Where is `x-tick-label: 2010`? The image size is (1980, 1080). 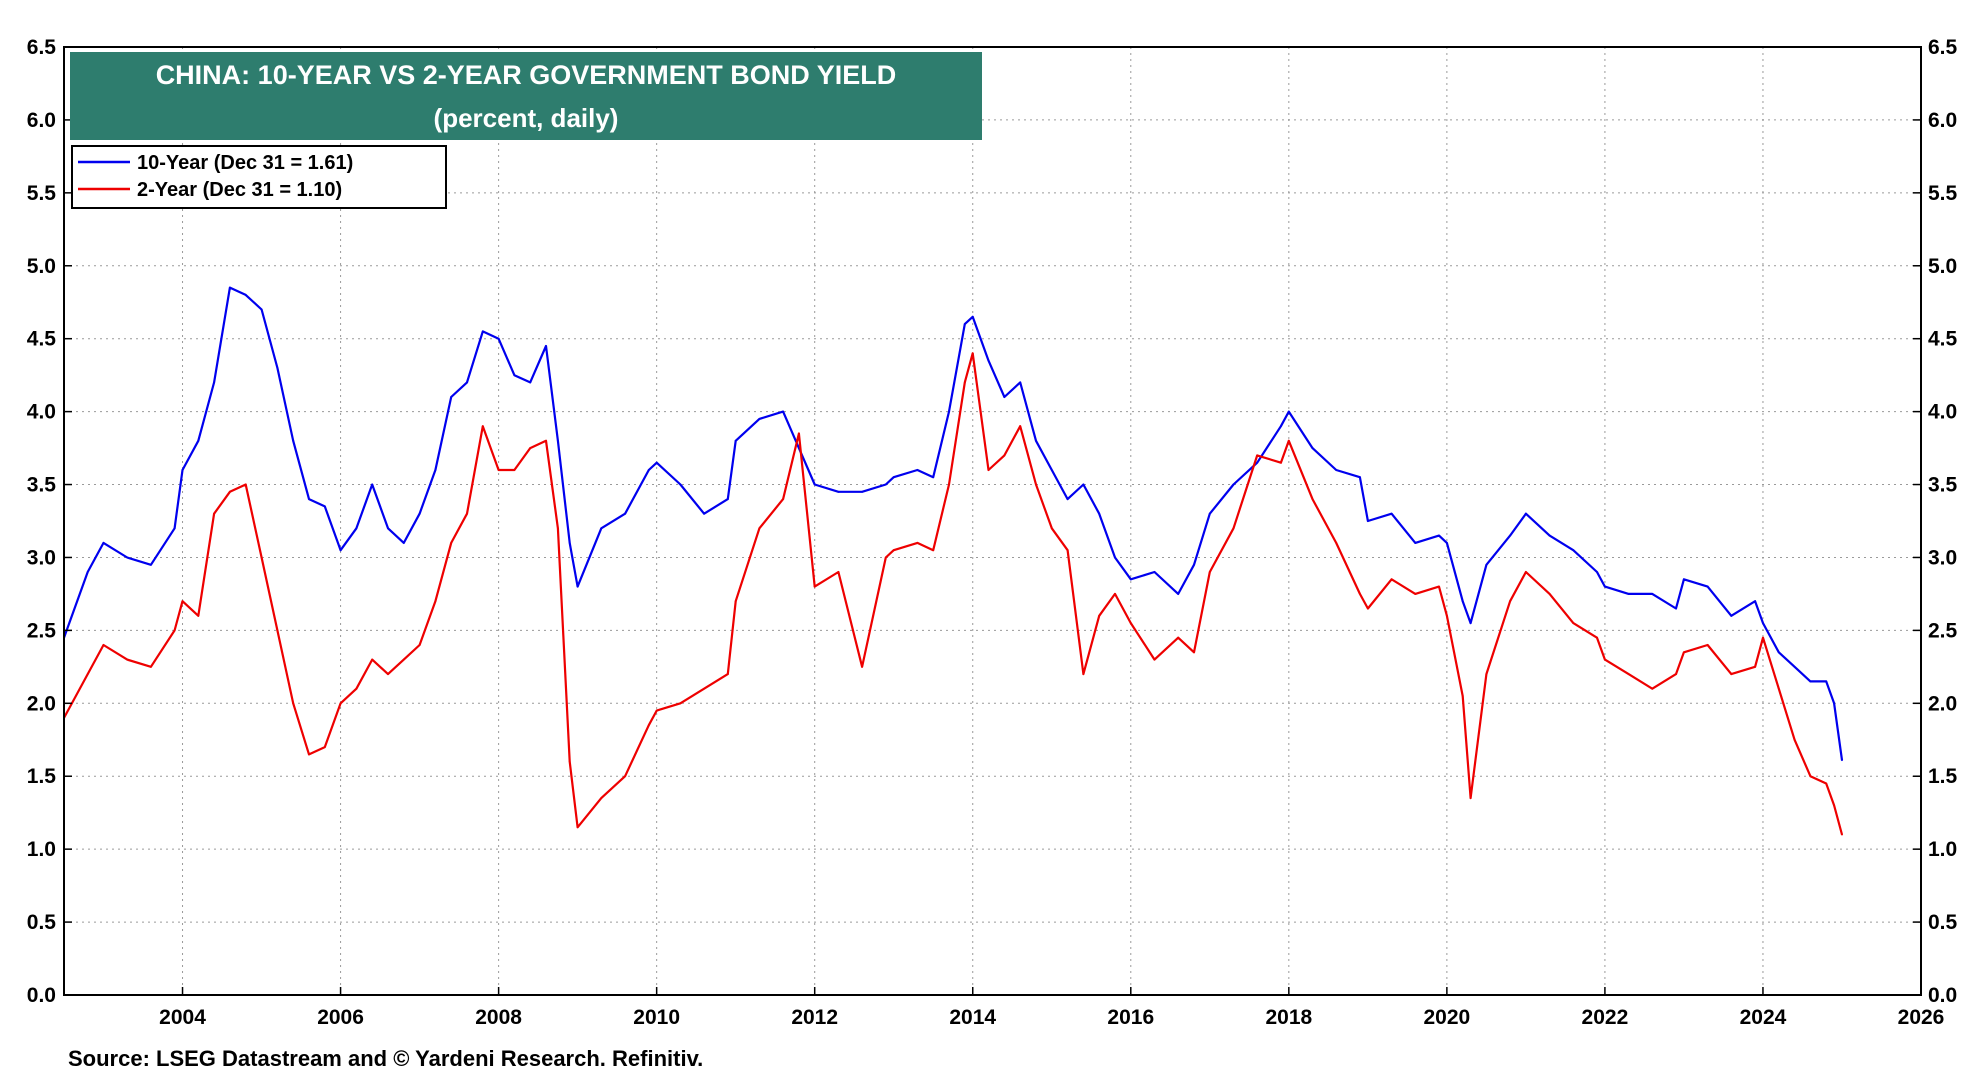
x-tick-label: 2010 is located at coordinates (656, 1017).